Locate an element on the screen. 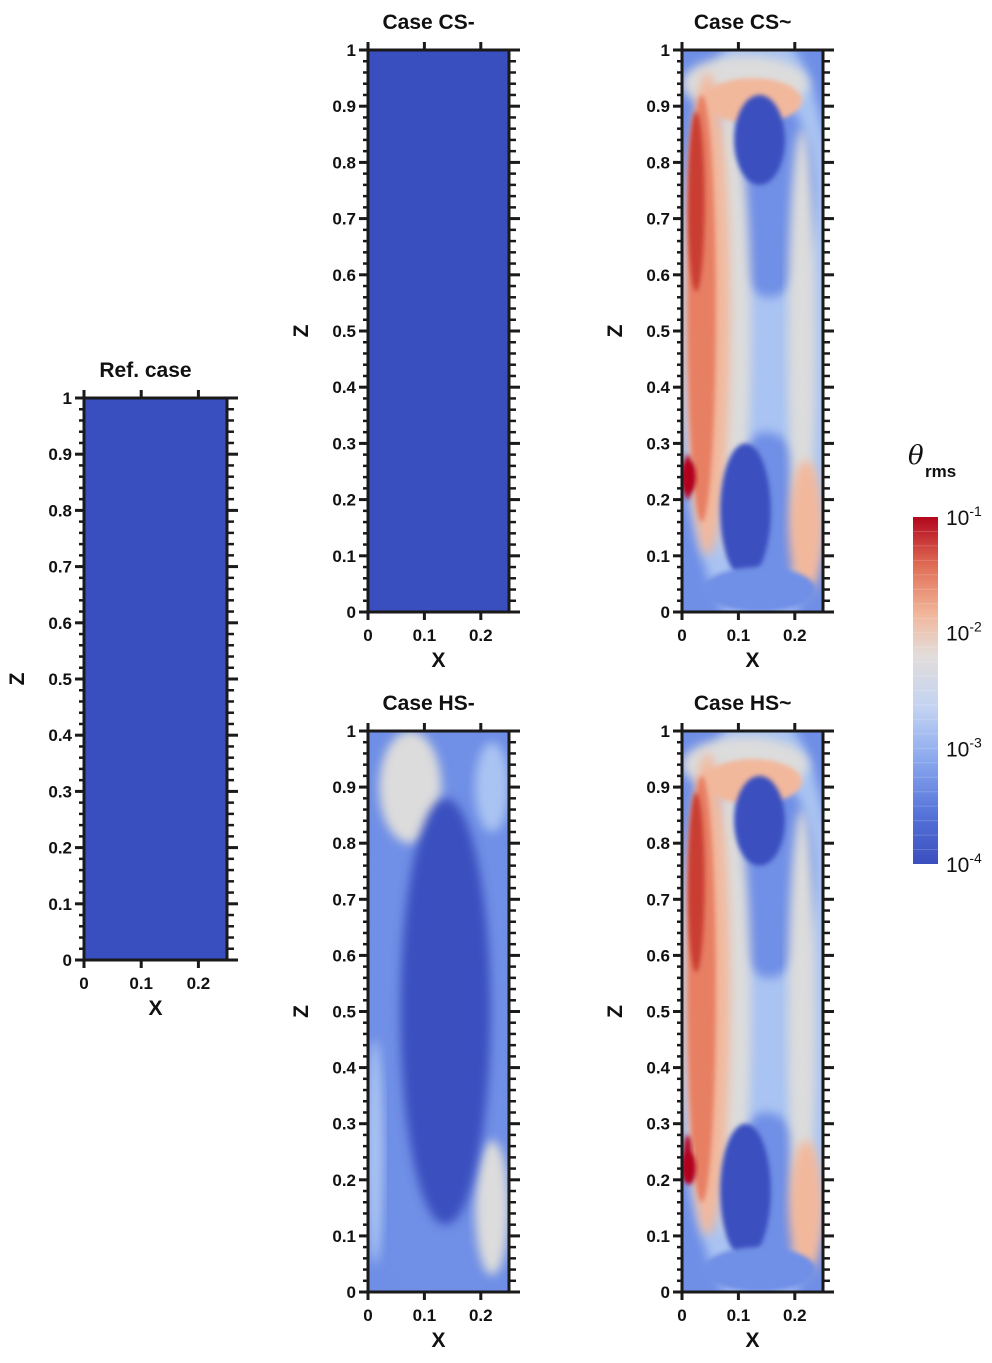 This screenshot has width=992, height=1363. peak-region is located at coordinates (689, 1168).